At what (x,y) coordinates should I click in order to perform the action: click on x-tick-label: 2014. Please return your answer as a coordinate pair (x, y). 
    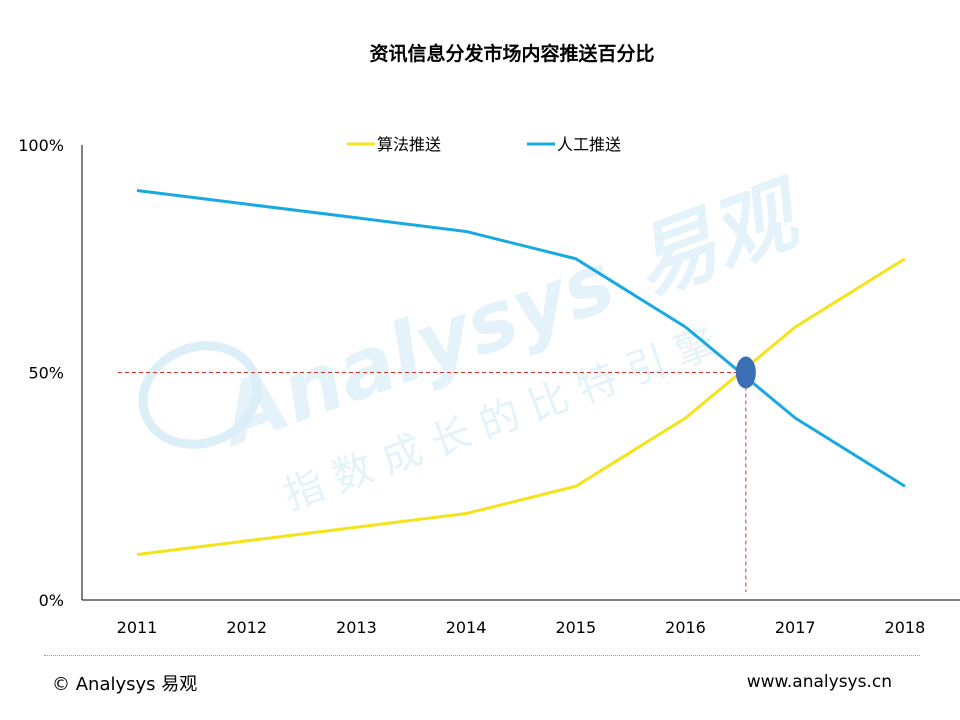
    Looking at the image, I should click on (466, 627).